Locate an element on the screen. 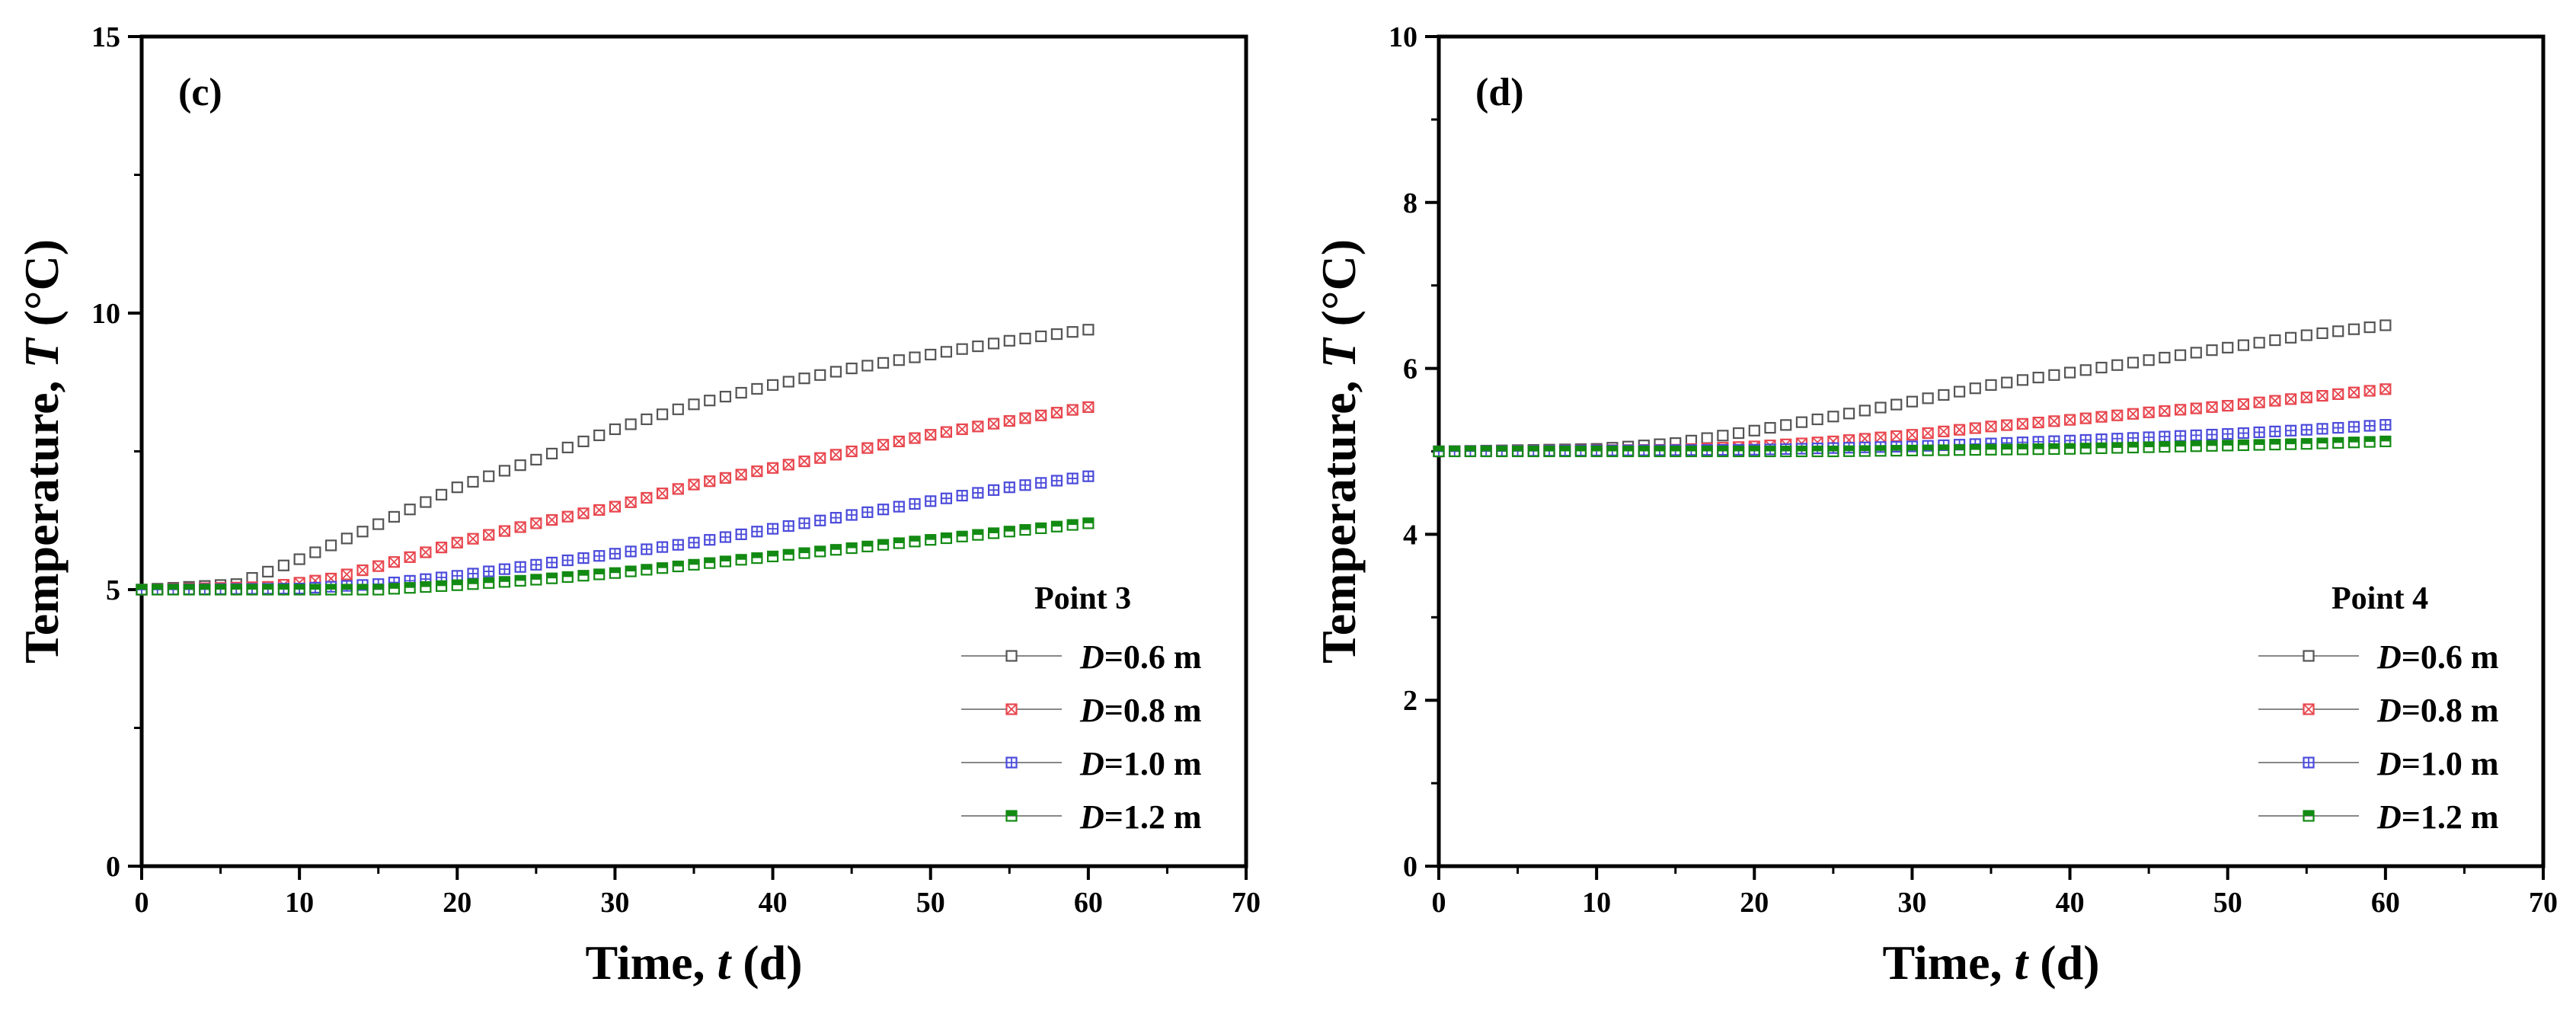 The height and width of the screenshot is (1017, 2576). legend-label: D=1.0 m is located at coordinates (2438, 763).